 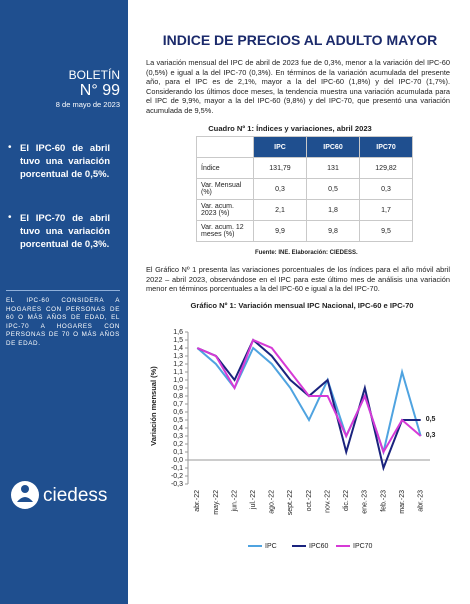 What do you see at coordinates (431, 419) in the screenshot?
I see `data-label: 0,5` at bounding box center [431, 419].